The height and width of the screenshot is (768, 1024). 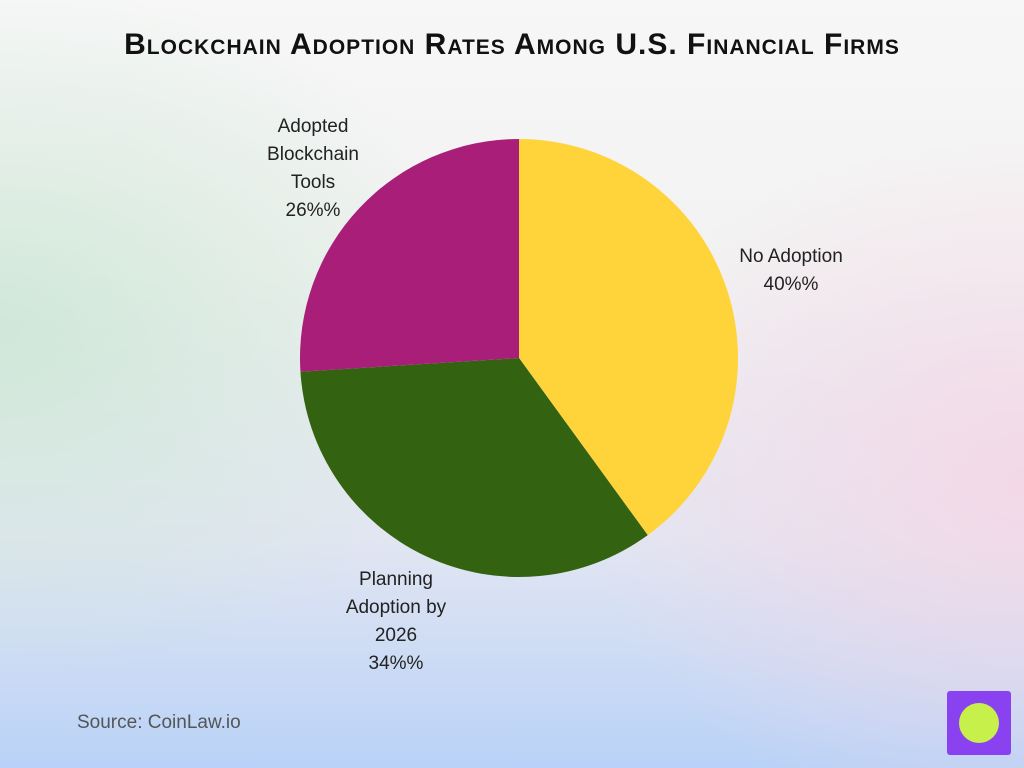 I want to click on slice-label: Adopted Blockchain Tools 26%%, so click(x=313, y=169).